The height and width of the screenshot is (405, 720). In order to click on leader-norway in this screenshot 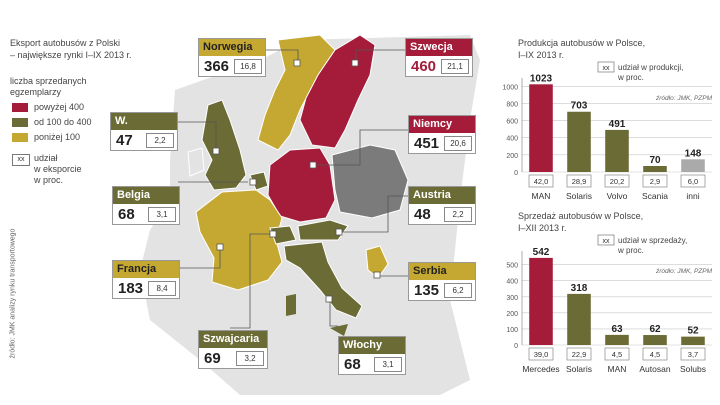, I will do `click(280, 55)`.